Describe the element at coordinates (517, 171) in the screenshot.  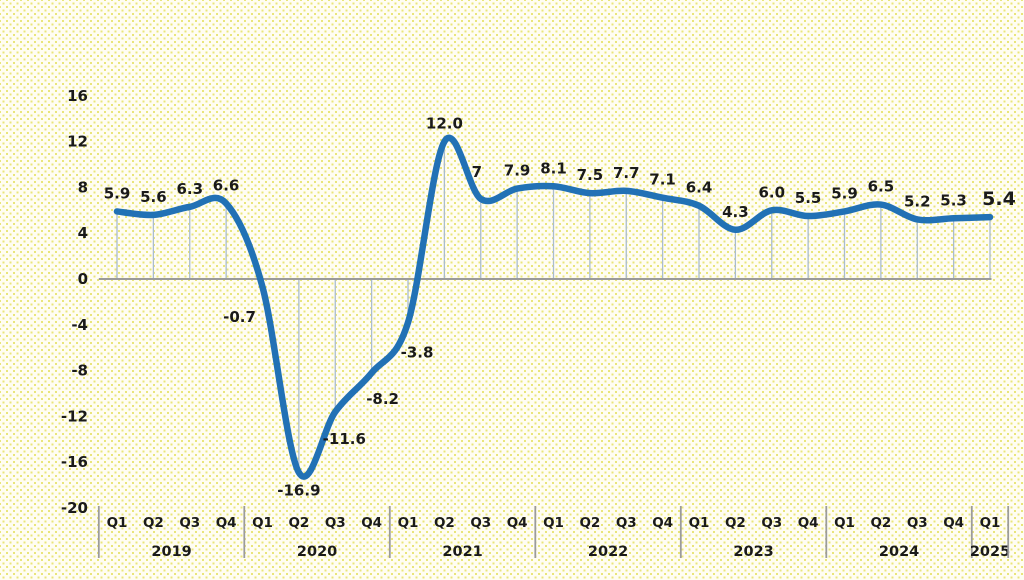
I see `value-label: 7.9` at that location.